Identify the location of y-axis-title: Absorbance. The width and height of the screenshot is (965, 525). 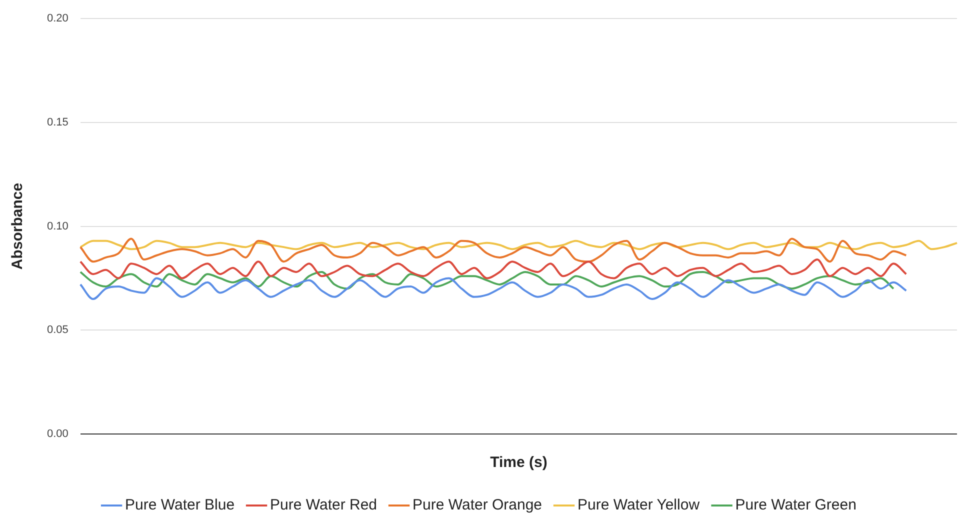
(17, 226).